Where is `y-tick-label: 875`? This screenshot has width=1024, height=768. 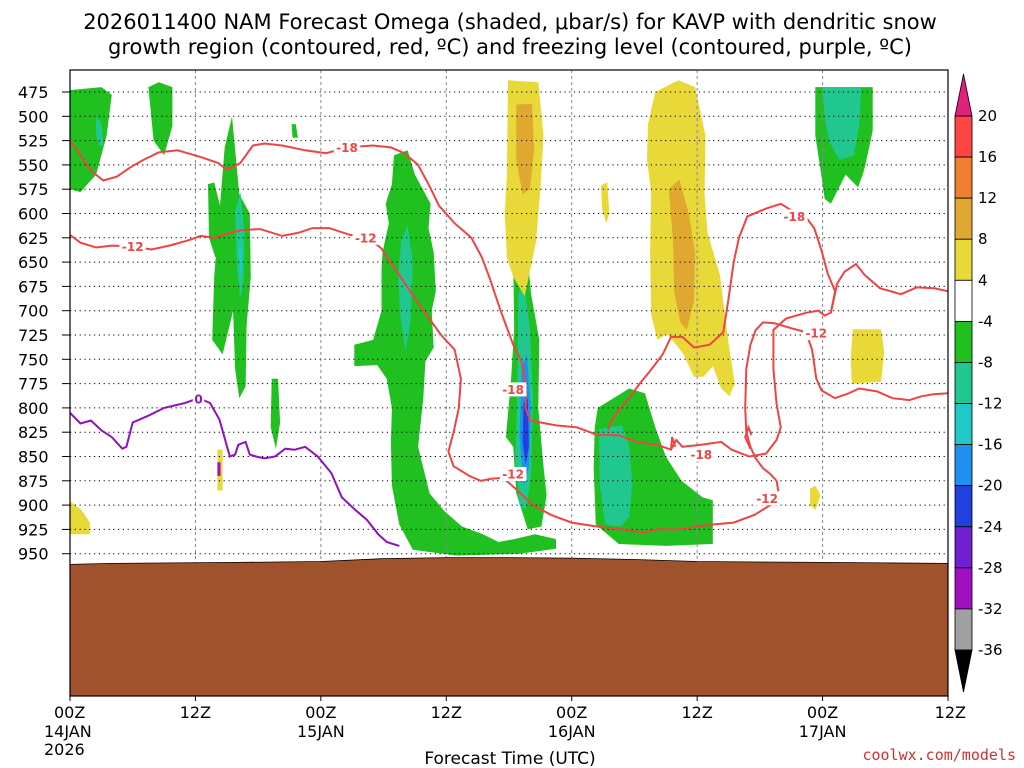 y-tick-label: 875 is located at coordinates (33, 481).